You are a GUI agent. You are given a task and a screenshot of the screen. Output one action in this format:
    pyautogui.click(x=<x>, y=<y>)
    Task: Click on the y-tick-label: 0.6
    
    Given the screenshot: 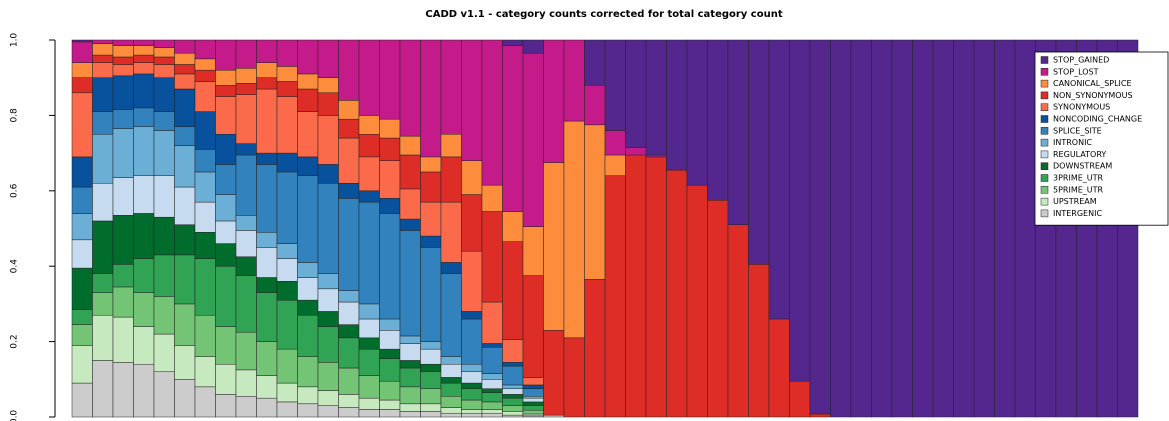 What is the action you would take?
    pyautogui.click(x=15, y=190)
    